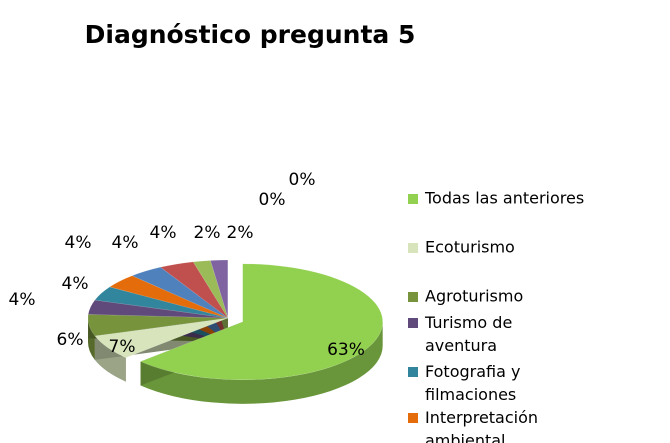  What do you see at coordinates (250, 34) in the screenshot?
I see `chart-title: Diagnóstico pregunta 5` at bounding box center [250, 34].